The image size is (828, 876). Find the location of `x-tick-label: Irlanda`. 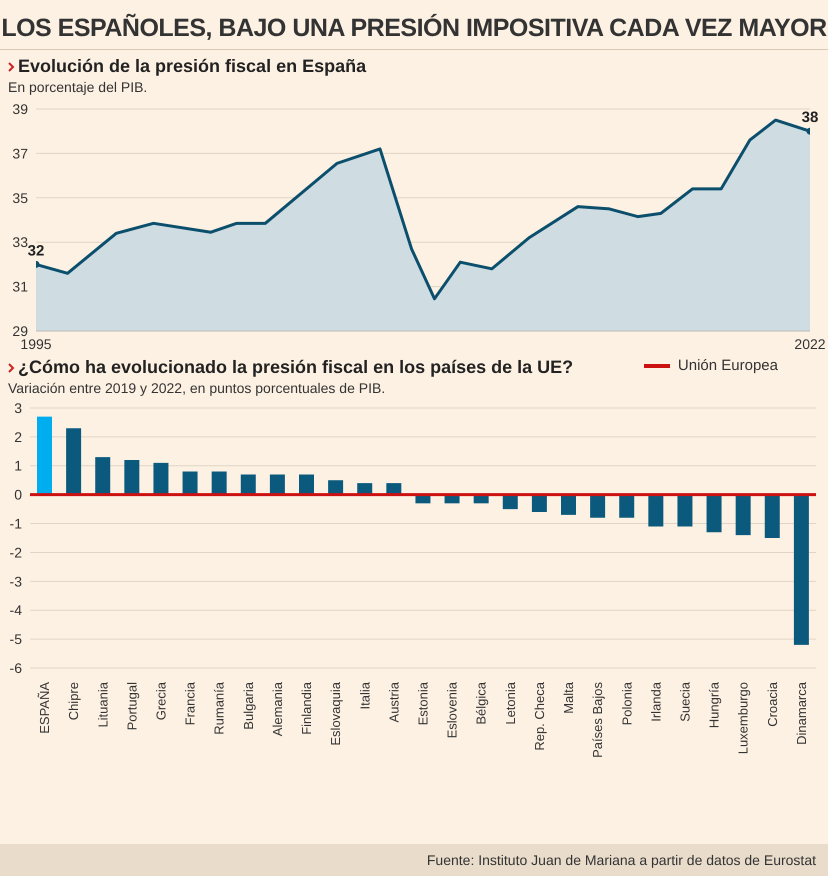

x-tick-label: Irlanda is located at coordinates (656, 701).